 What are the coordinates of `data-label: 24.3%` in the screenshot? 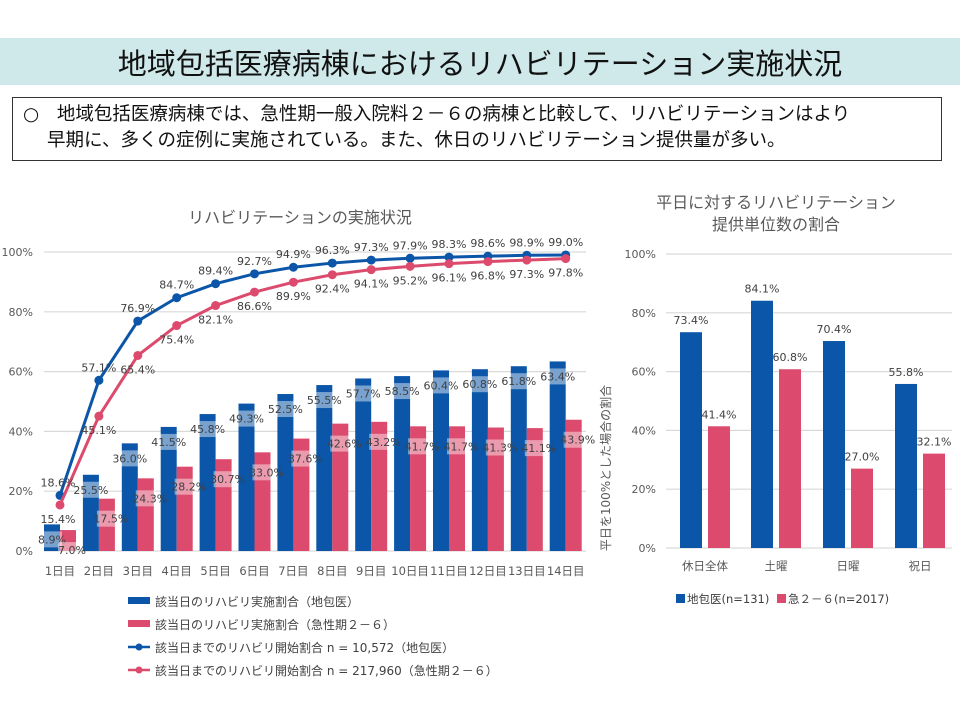 It's located at (149, 498).